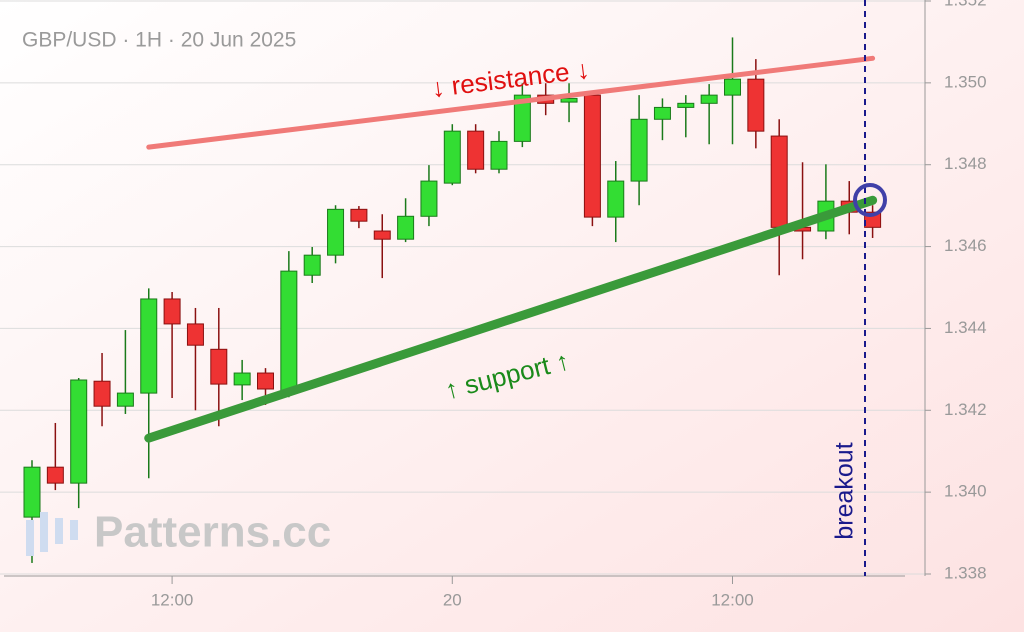 Image resolution: width=1024 pixels, height=632 pixels. Describe the element at coordinates (965, 327) in the screenshot. I see `y-tick-label: 1.344` at that location.